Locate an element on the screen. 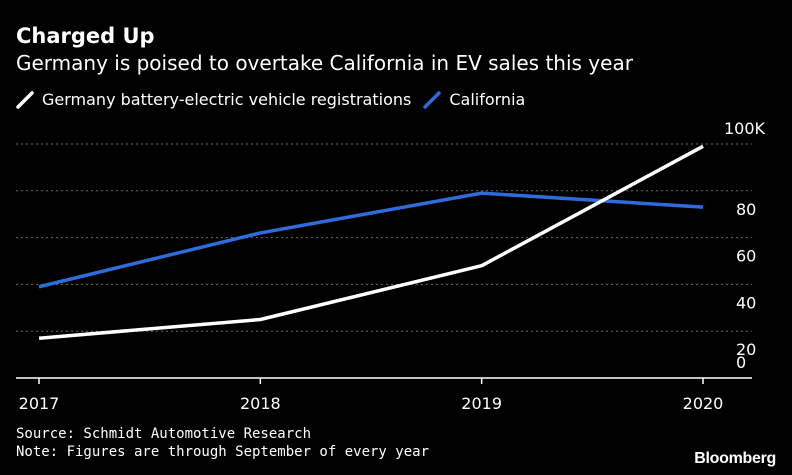 The image size is (792, 475). legend-swatch-germany is located at coordinates (25, 99).